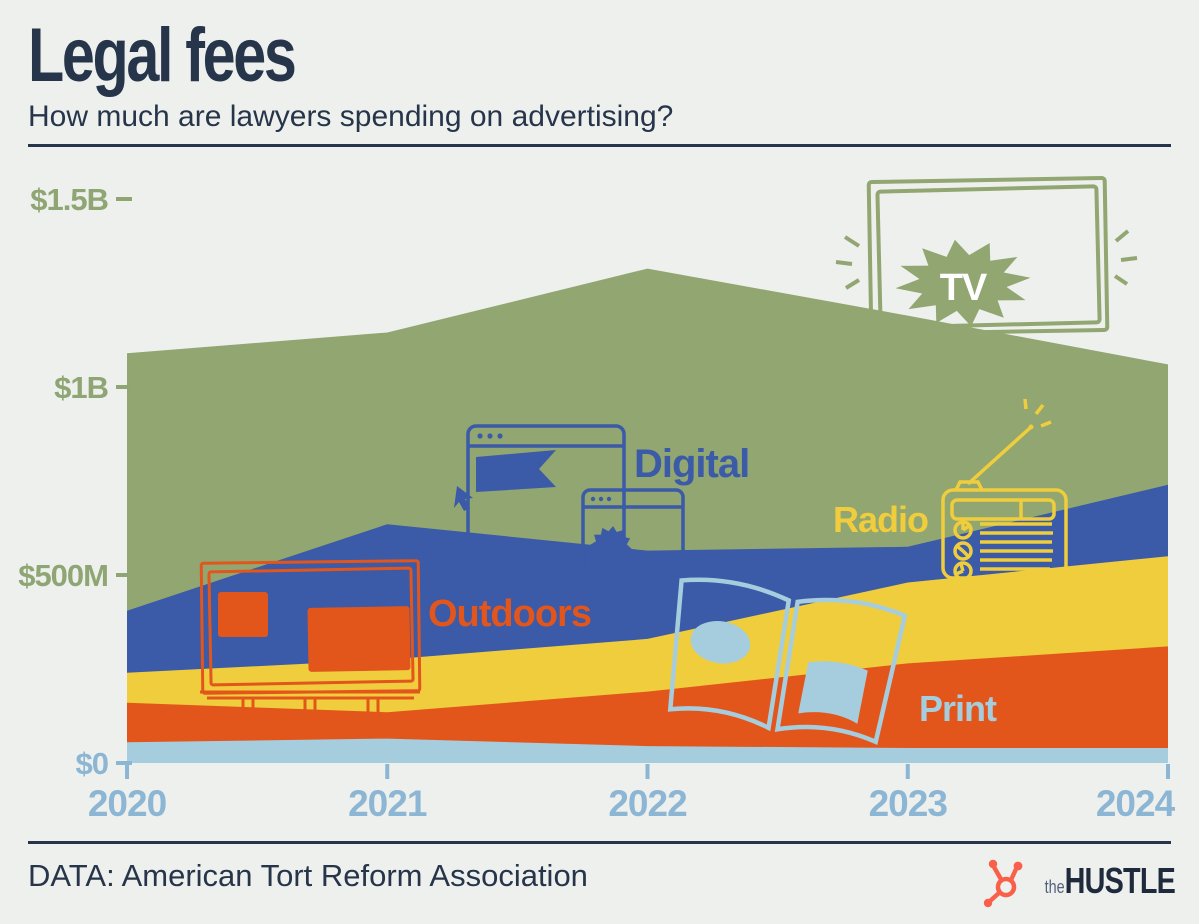  Describe the element at coordinates (1120, 880) in the screenshot. I see `brand-name: HUSTLE` at that location.